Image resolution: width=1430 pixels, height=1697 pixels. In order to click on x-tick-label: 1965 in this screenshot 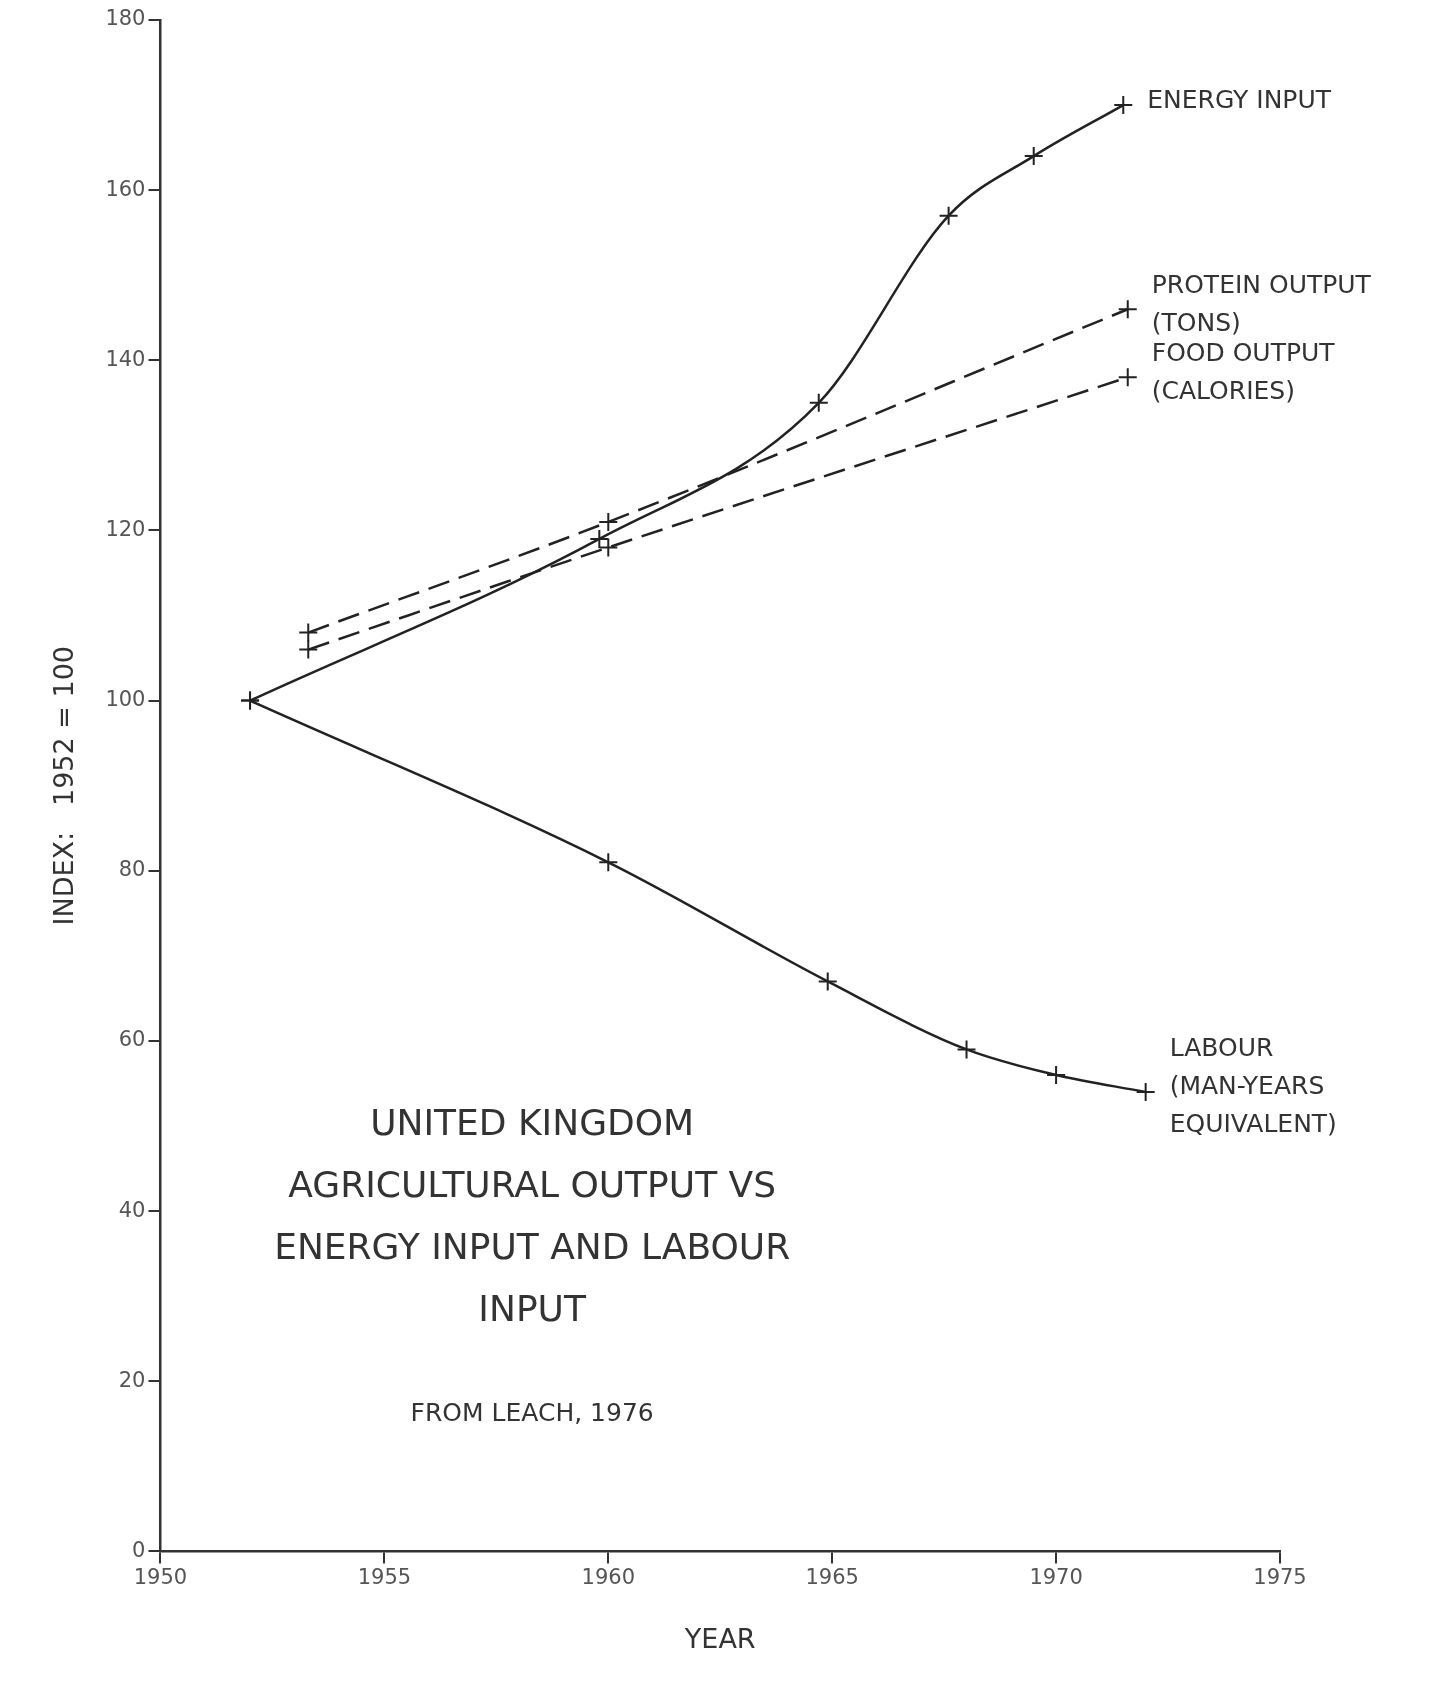, I will do `click(832, 1577)`.